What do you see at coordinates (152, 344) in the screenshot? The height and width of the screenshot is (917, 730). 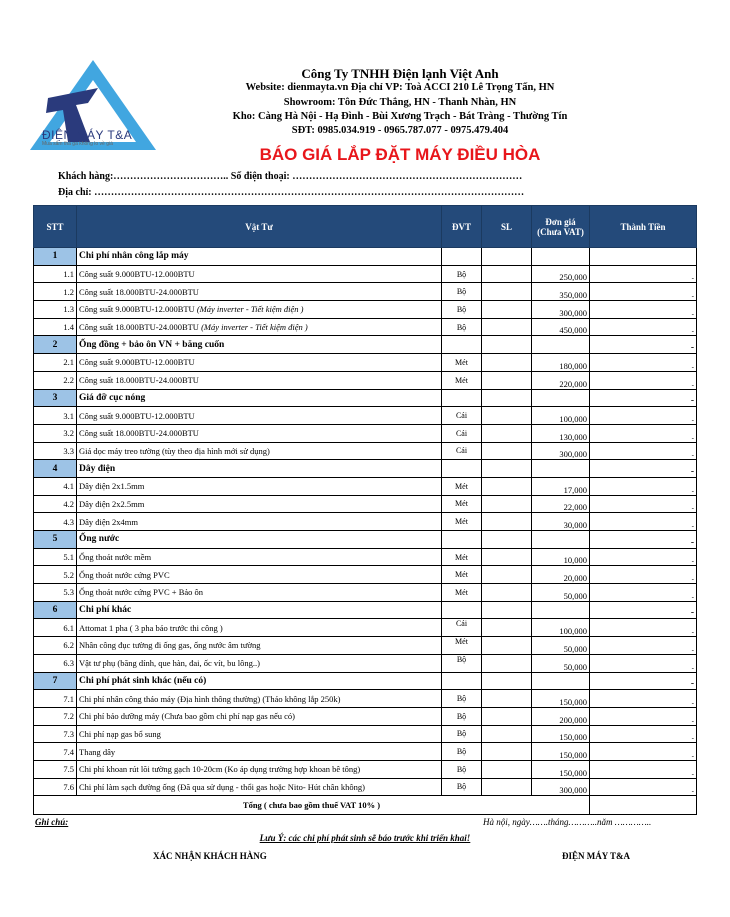 I see `item-name: Ống đồng + bảo ôn VN + băng cuốn` at bounding box center [152, 344].